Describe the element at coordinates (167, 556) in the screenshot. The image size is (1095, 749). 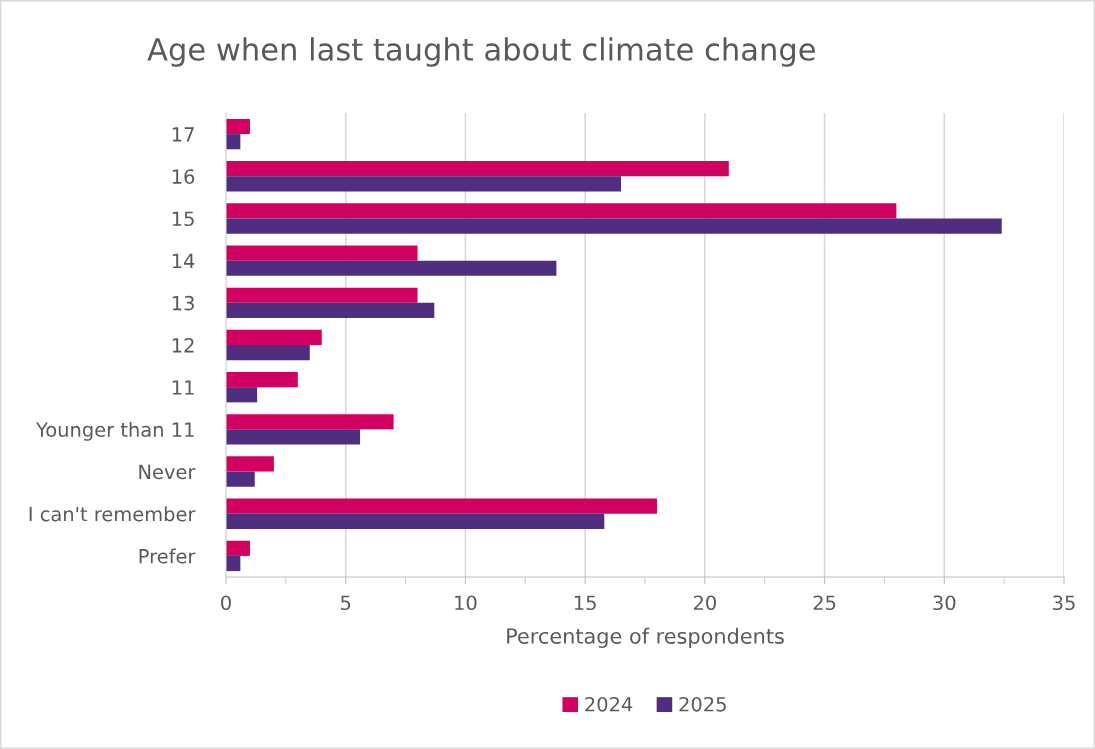
I see `y-tick-label: Prefer` at that location.